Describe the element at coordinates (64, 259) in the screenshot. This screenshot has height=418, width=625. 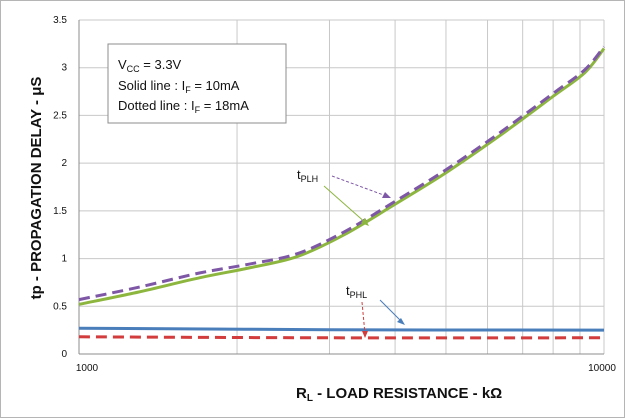
I see `y-tick-label: 1` at that location.